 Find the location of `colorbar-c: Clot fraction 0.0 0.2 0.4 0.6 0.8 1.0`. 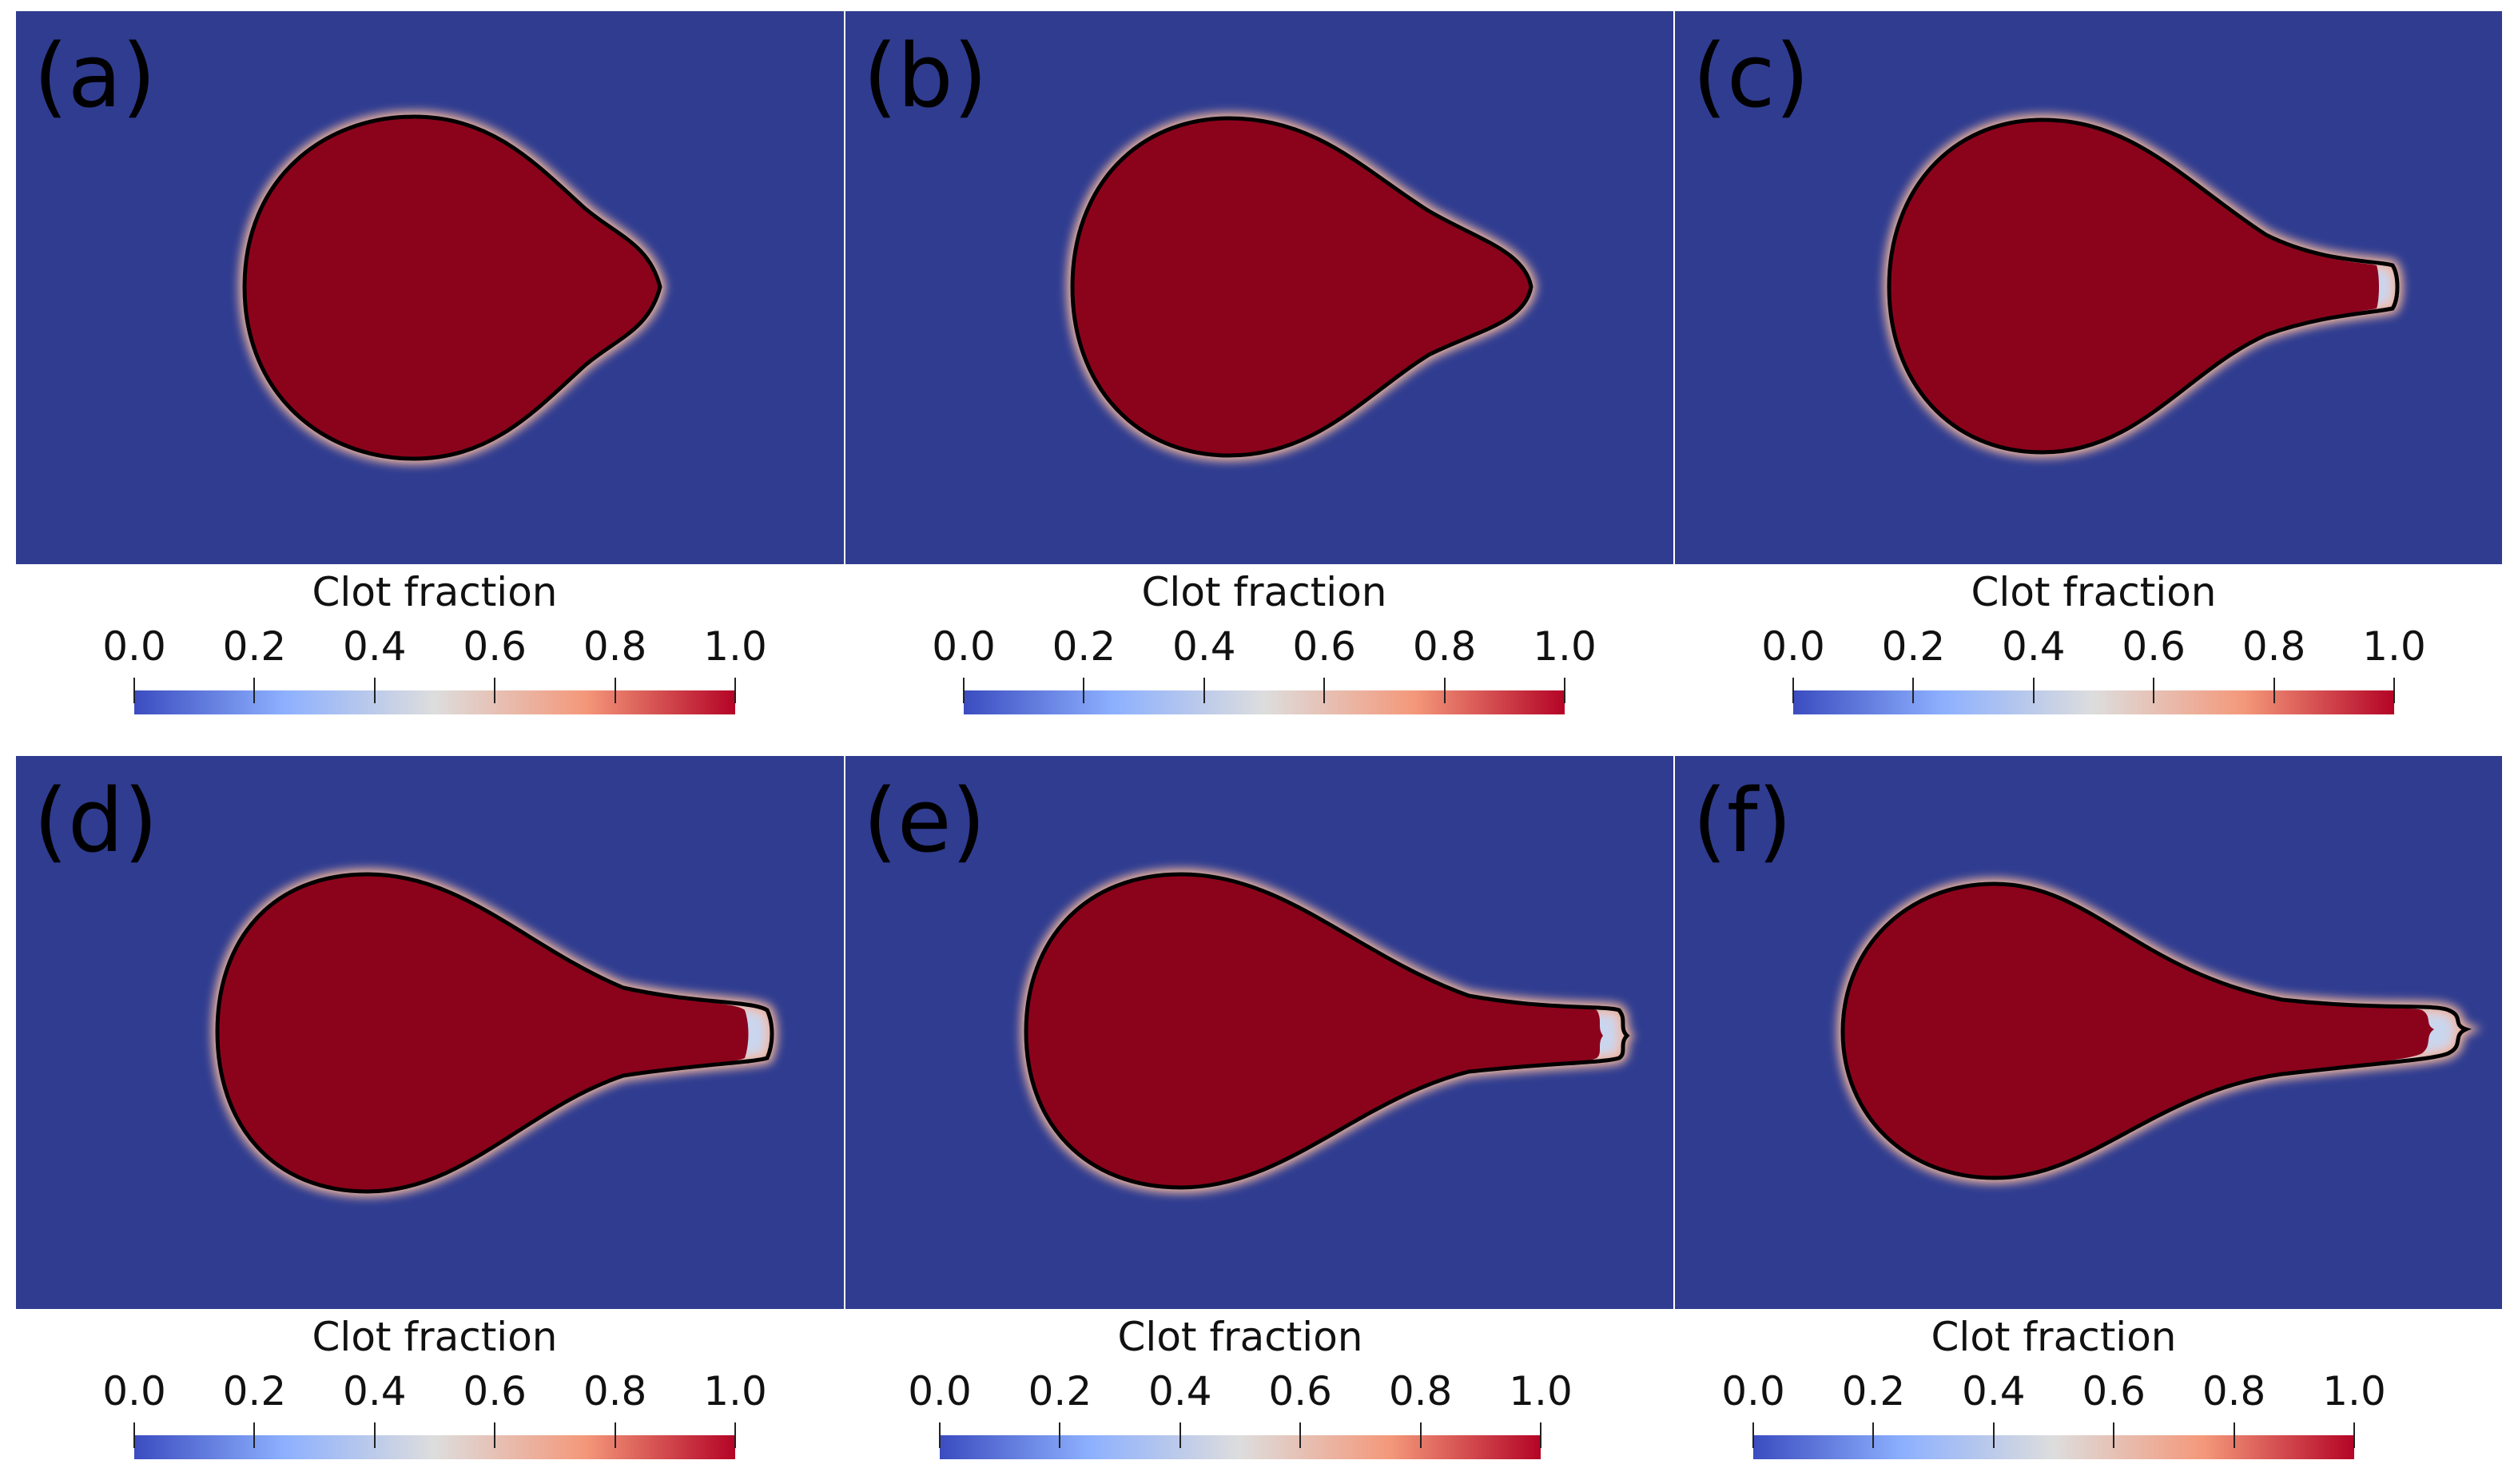

colorbar-c: Clot fraction 0.0 0.2 0.4 0.6 0.8 1.0 is located at coordinates (2093, 650).